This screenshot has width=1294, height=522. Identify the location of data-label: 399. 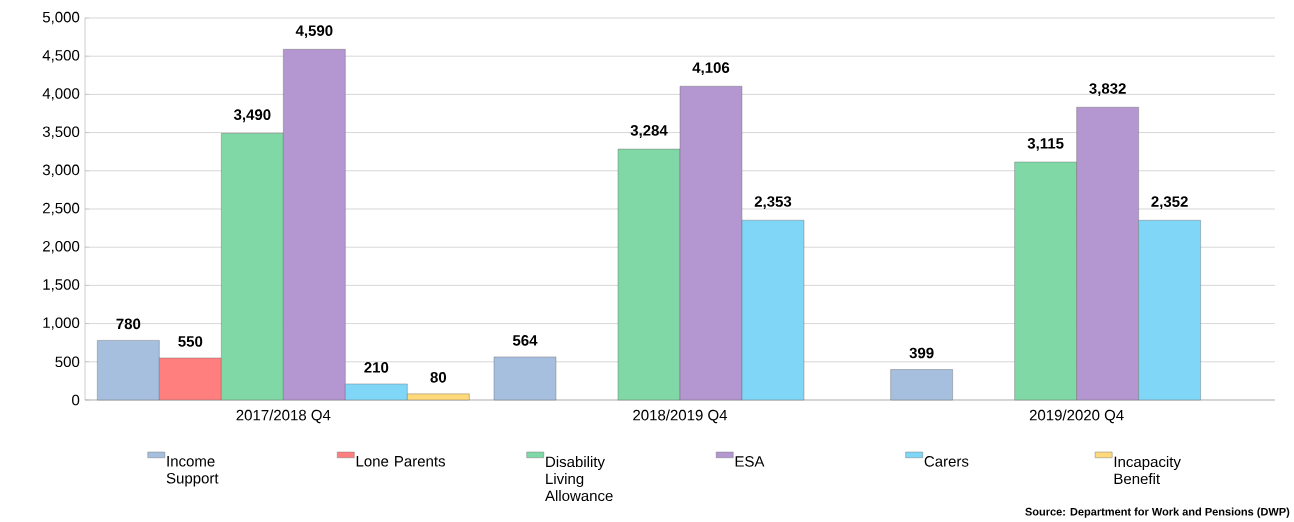
(921, 353).